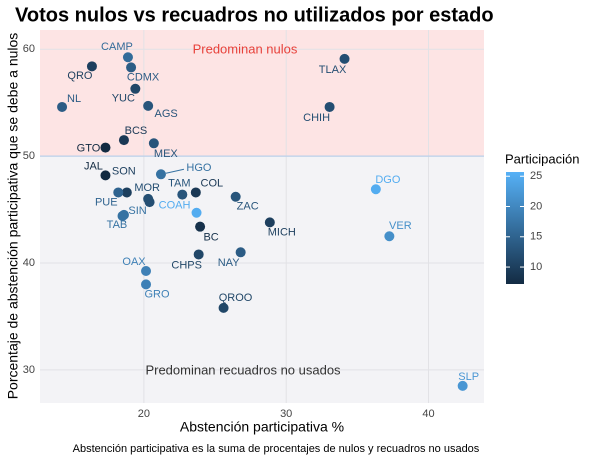  Describe the element at coordinates (123, 99) in the screenshot. I see `point-label: YUC` at that location.